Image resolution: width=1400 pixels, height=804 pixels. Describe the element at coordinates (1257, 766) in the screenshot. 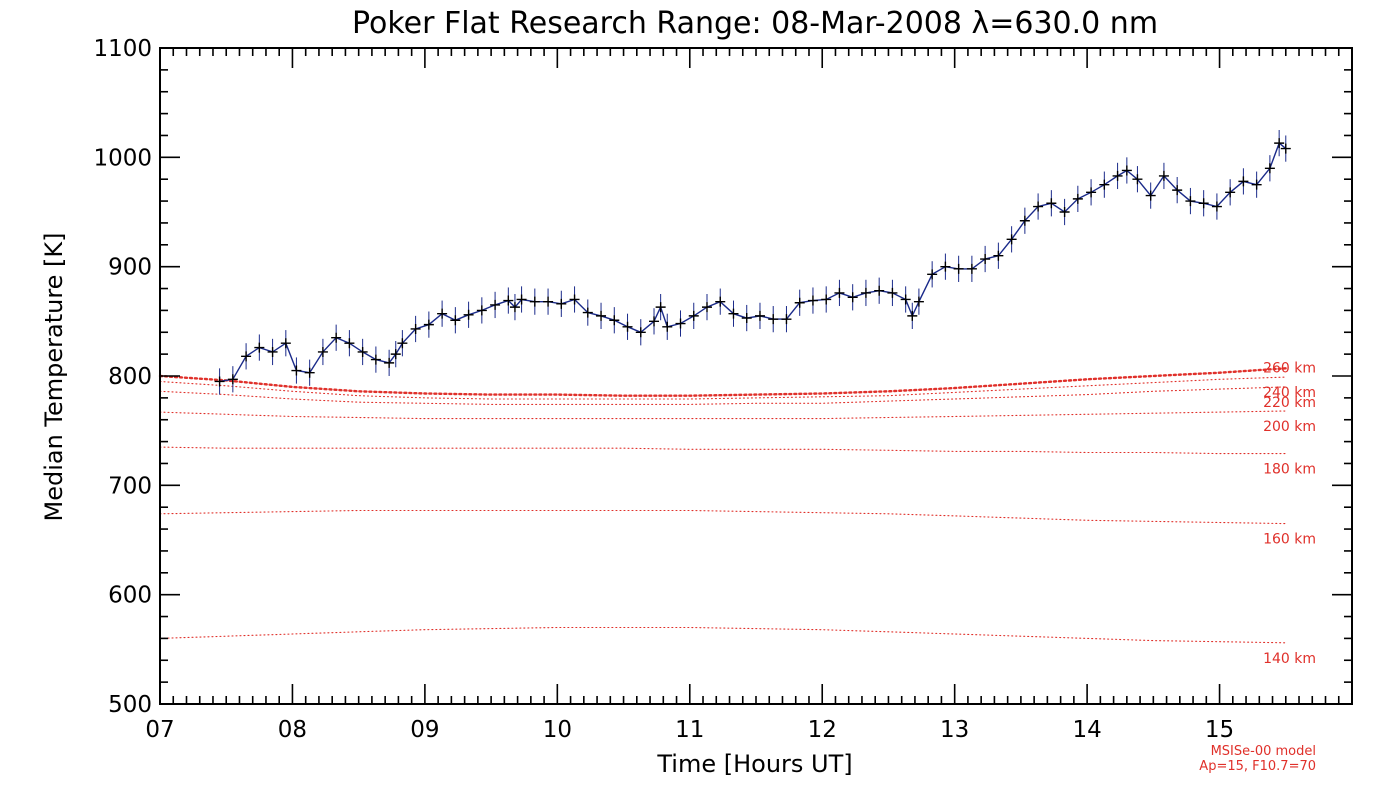

I see `model-params-note: Ap=15, F10.7=70` at that location.